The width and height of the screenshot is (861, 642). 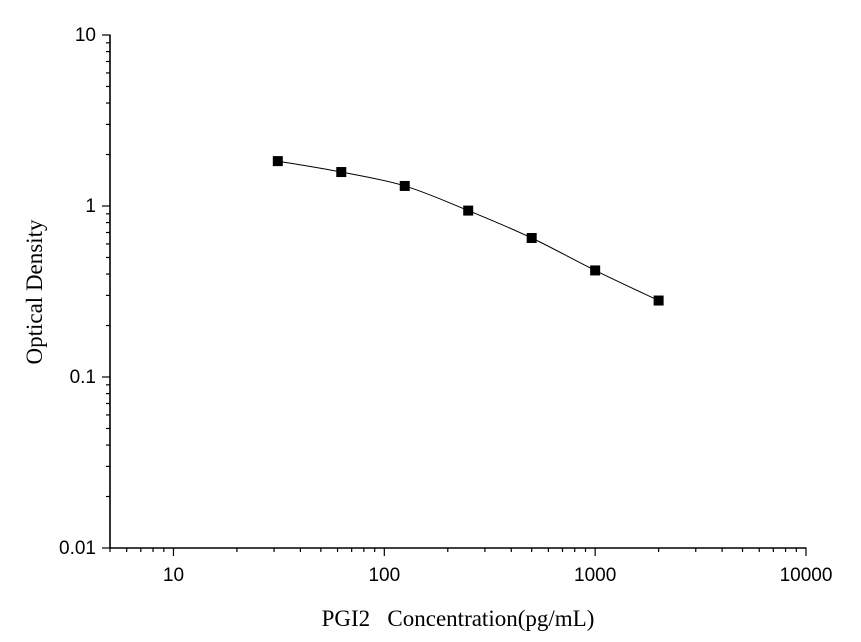 What do you see at coordinates (458, 552) in the screenshot?
I see `x-axis-ticks` at bounding box center [458, 552].